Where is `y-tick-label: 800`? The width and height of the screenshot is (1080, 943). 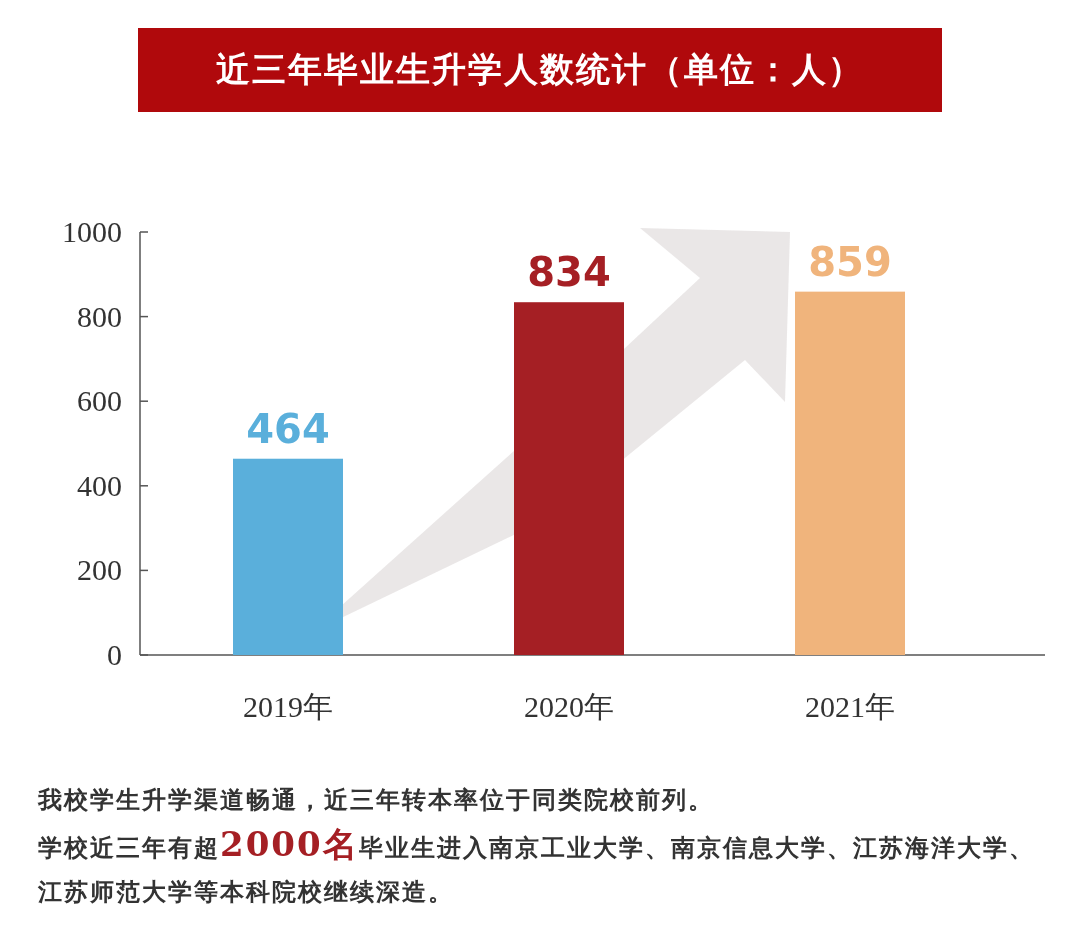
y-tick-label: 800 is located at coordinates (99, 316).